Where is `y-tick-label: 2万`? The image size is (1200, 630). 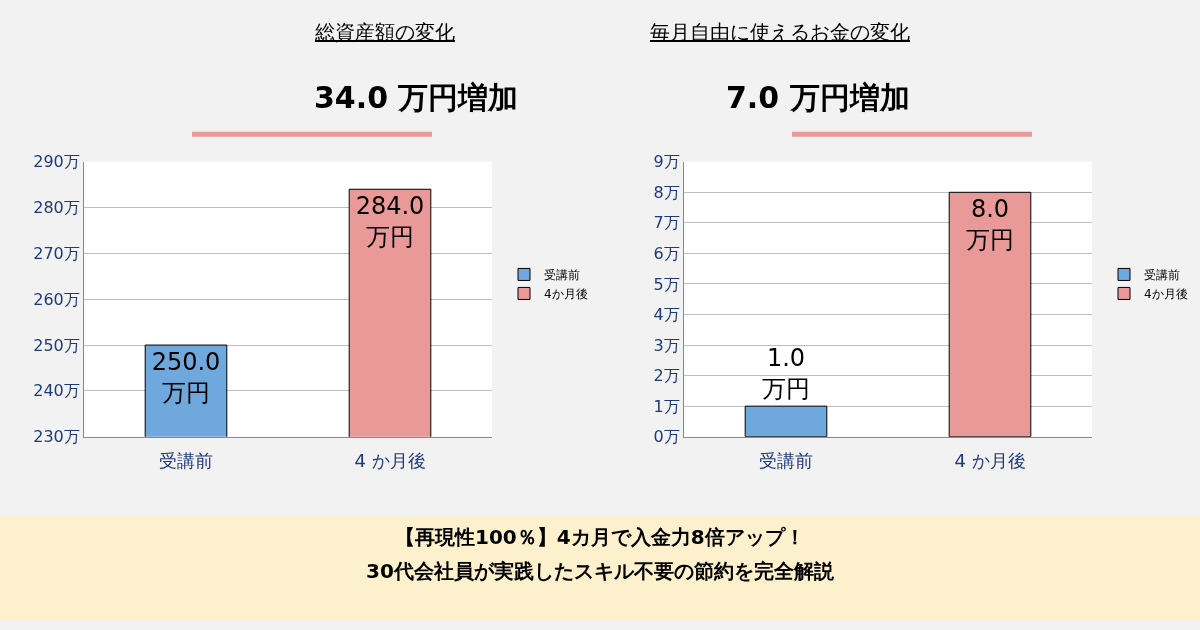
y-tick-label: 2万 is located at coordinates (666, 376).